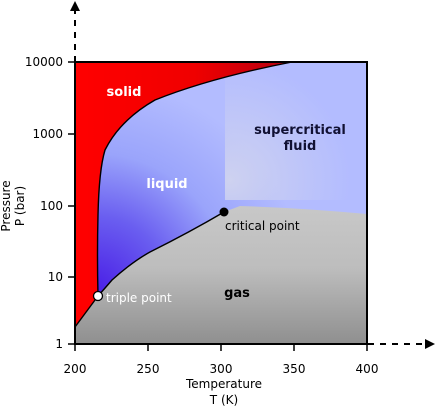  Describe the element at coordinates (55, 277) in the screenshot. I see `y-tick-label: 10` at that location.